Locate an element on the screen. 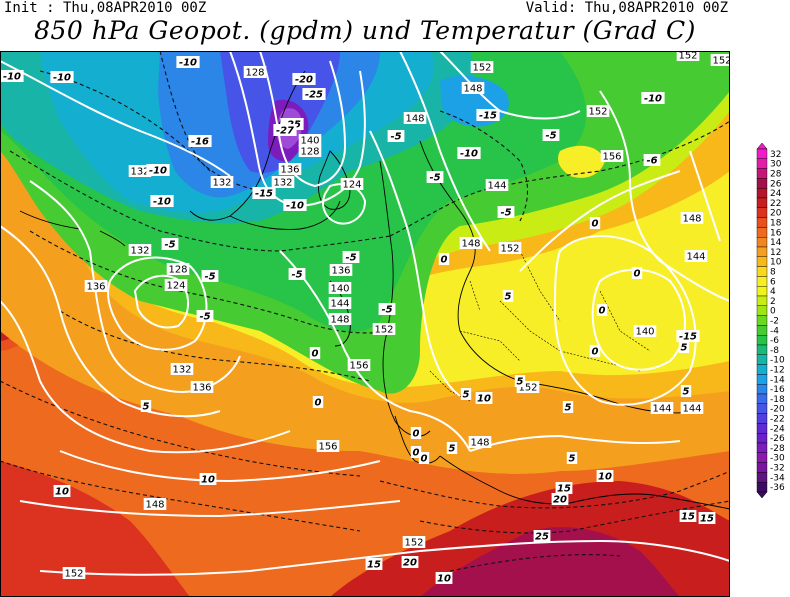  legend-level-label: 10 is located at coordinates (776, 263).